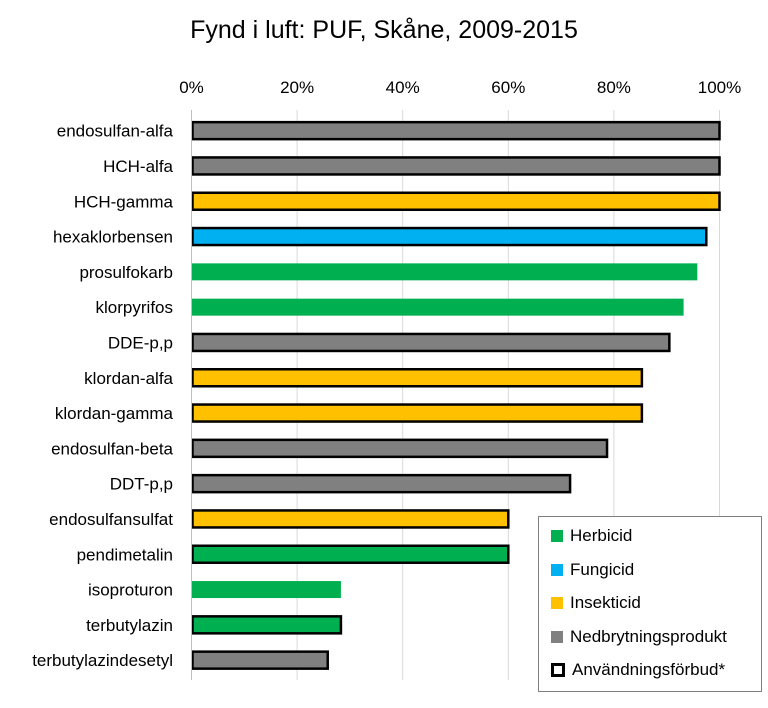 The image size is (768, 708). I want to click on category-label: klordan-gamma, so click(114, 413).